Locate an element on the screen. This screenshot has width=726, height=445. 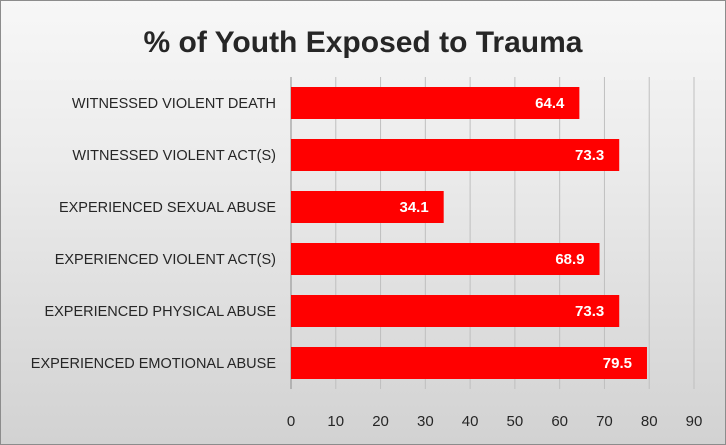
x-tick-label-20: 20 is located at coordinates (380, 421).